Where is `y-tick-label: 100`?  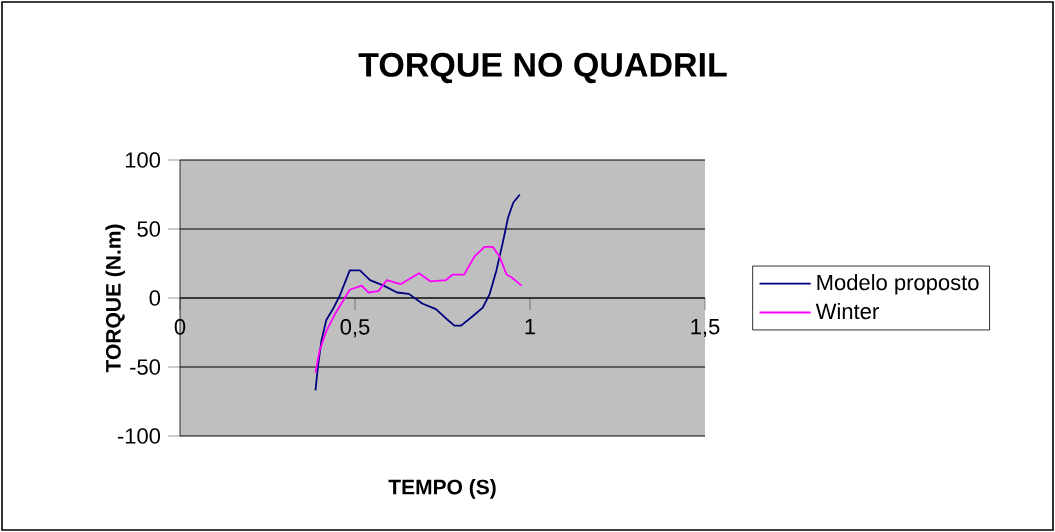
y-tick-label: 100 is located at coordinates (143, 160).